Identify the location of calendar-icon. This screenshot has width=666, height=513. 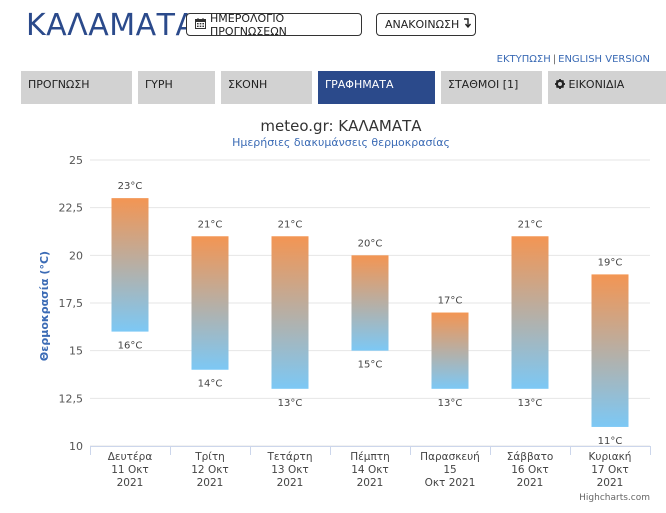
(200, 24).